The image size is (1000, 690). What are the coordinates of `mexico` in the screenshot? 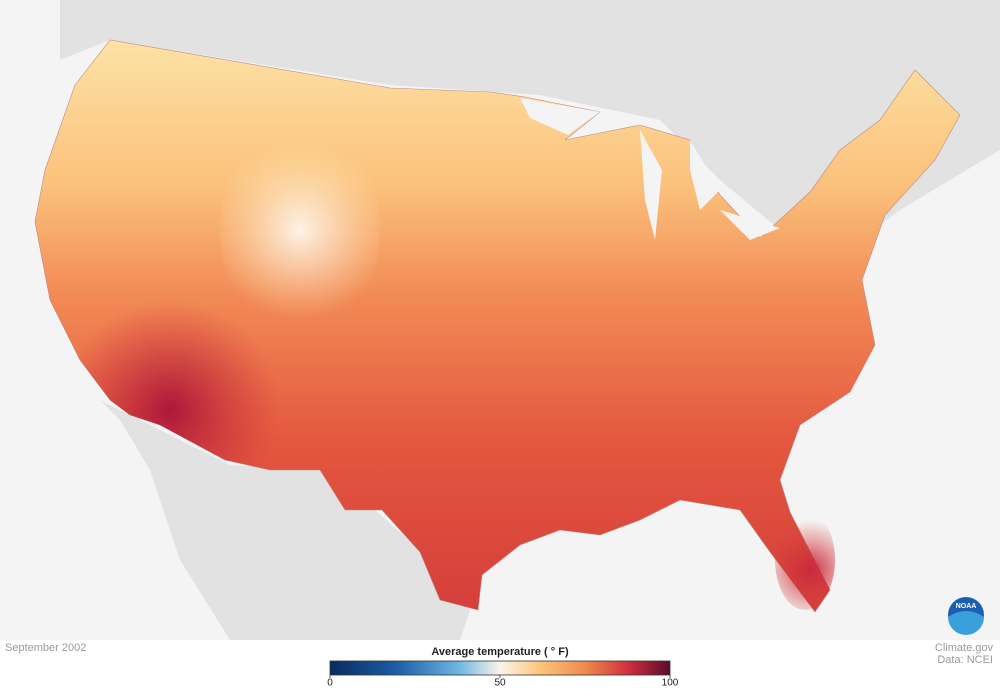 It's located at (285, 520).